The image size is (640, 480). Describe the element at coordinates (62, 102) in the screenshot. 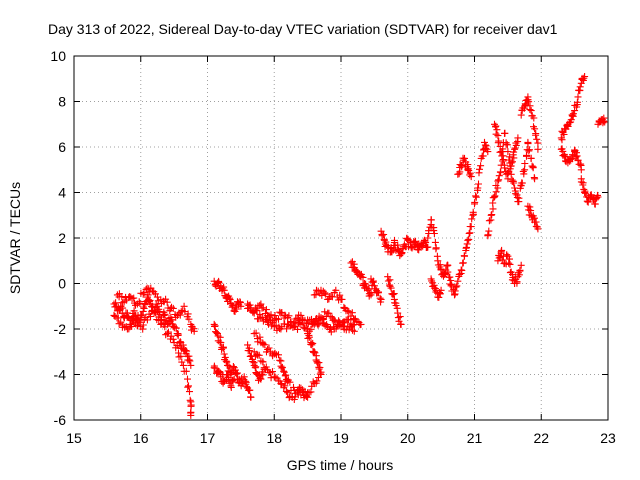

I see `y-tick-label: 8` at that location.